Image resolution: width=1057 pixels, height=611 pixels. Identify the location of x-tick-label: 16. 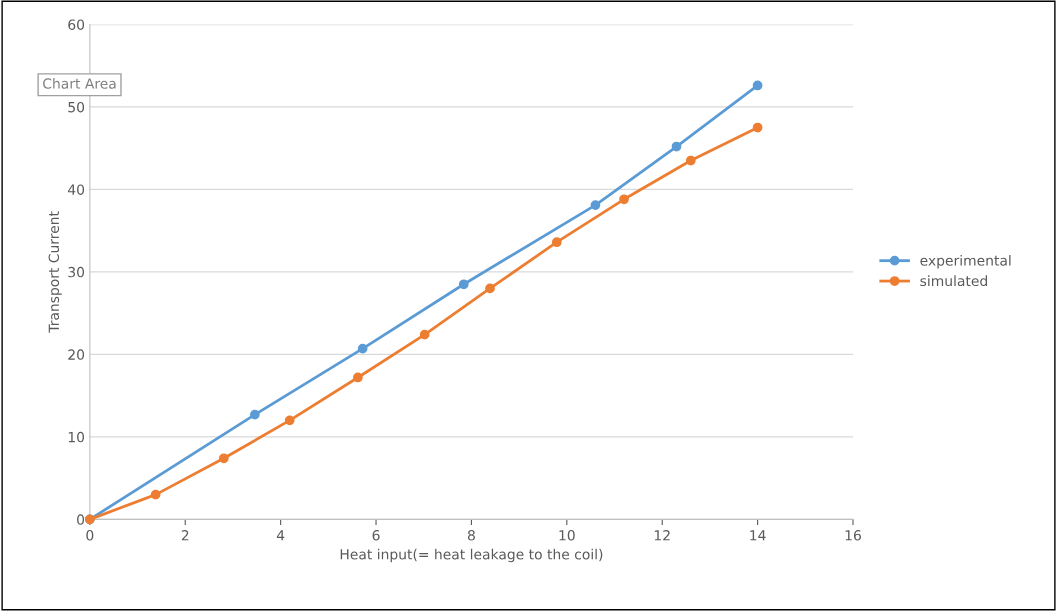
(853, 535).